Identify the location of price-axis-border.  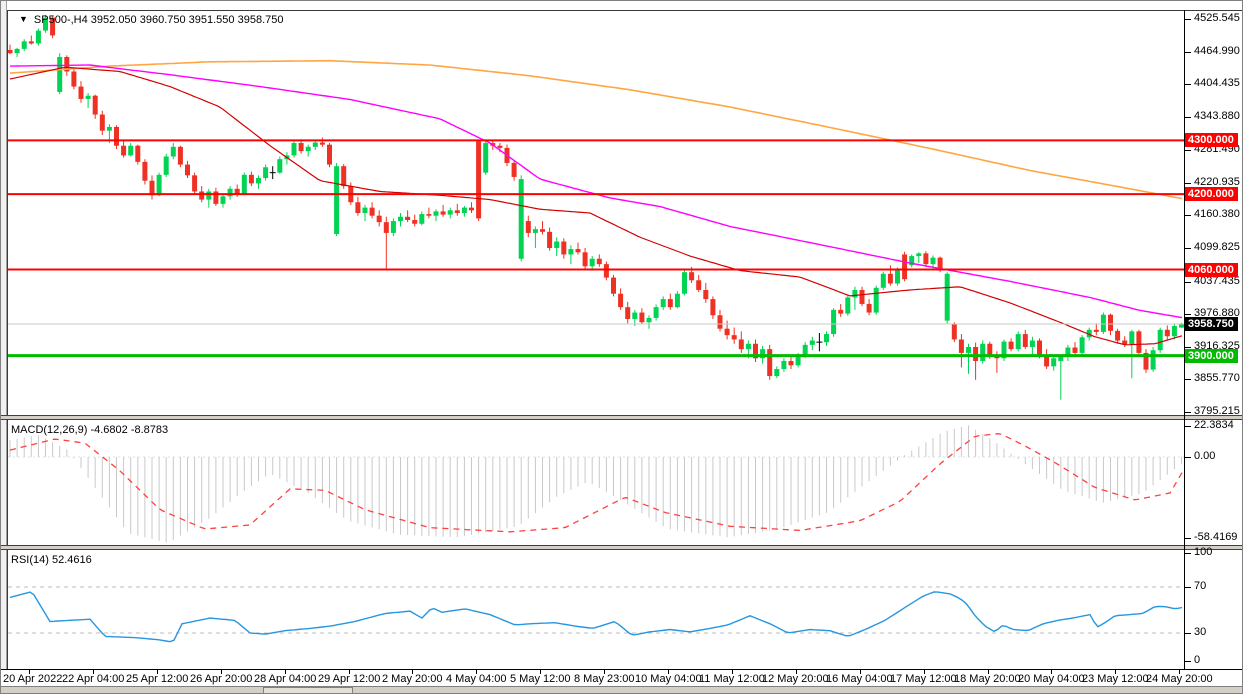
(1184, 340).